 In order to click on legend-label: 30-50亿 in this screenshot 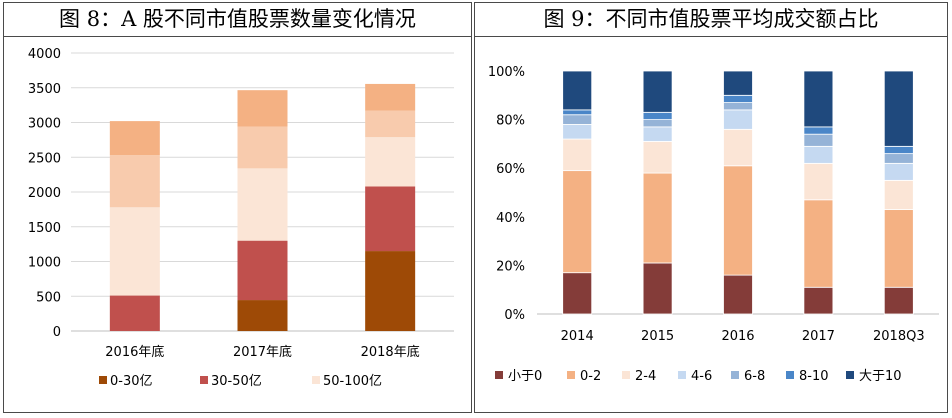, I will do `click(236, 381)`.